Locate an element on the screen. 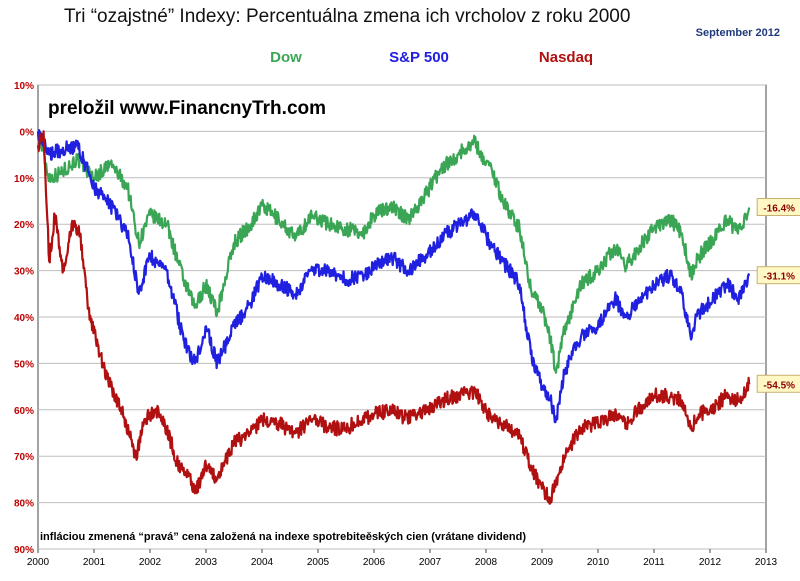 The width and height of the screenshot is (800, 581). x-tick-label: 2000 is located at coordinates (38, 562).